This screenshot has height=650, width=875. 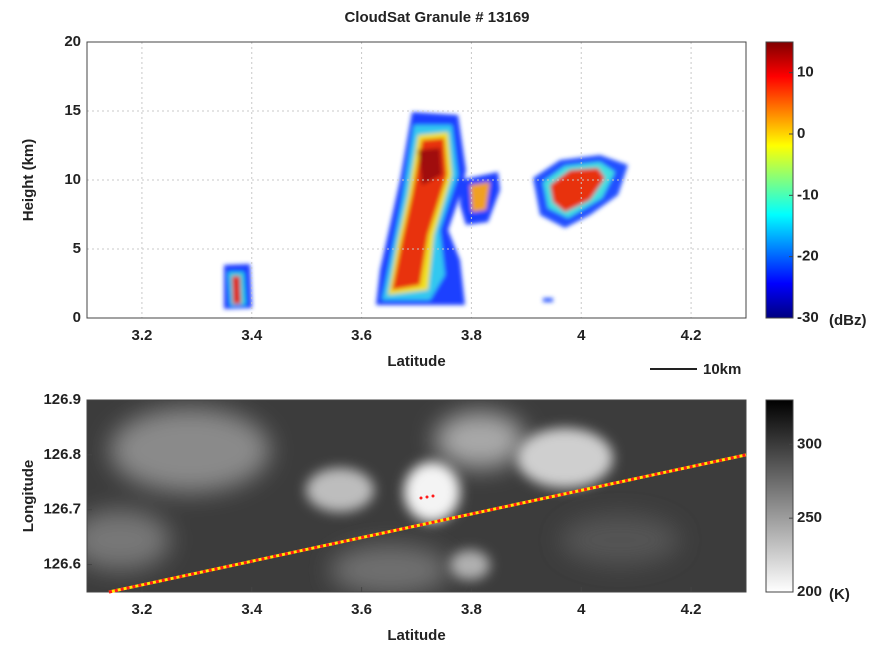 I want to click on y-tick-label: 126.9, so click(x=62, y=399).